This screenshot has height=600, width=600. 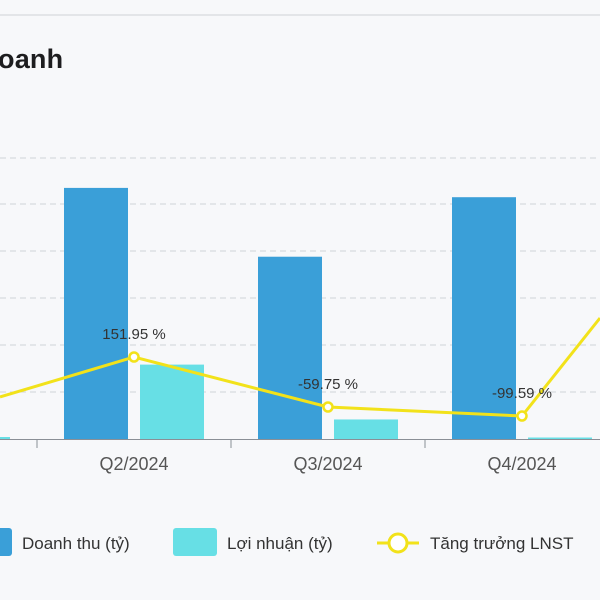 I want to click on x-axis: Q2/2024 Q3/2024 Q4/2024, so click(x=300, y=456).